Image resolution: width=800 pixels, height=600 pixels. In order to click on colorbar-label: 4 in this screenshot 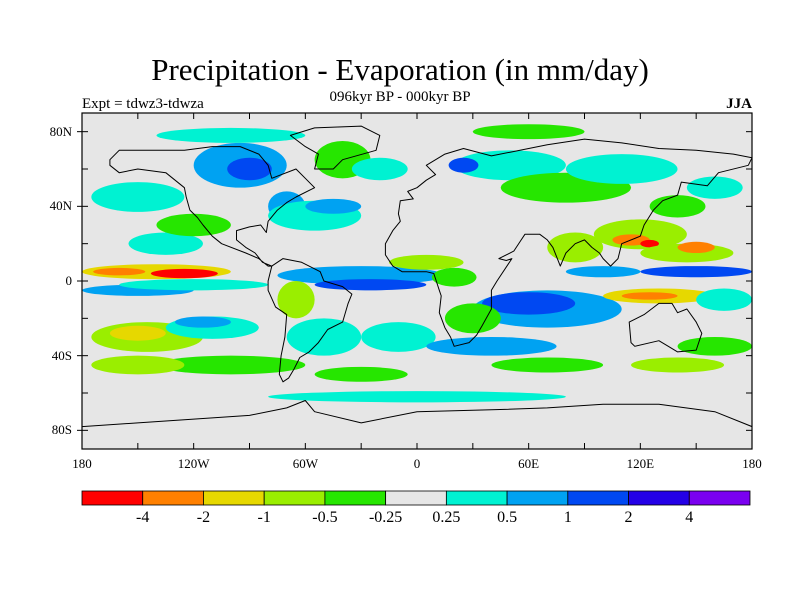, I will do `click(689, 517)`.